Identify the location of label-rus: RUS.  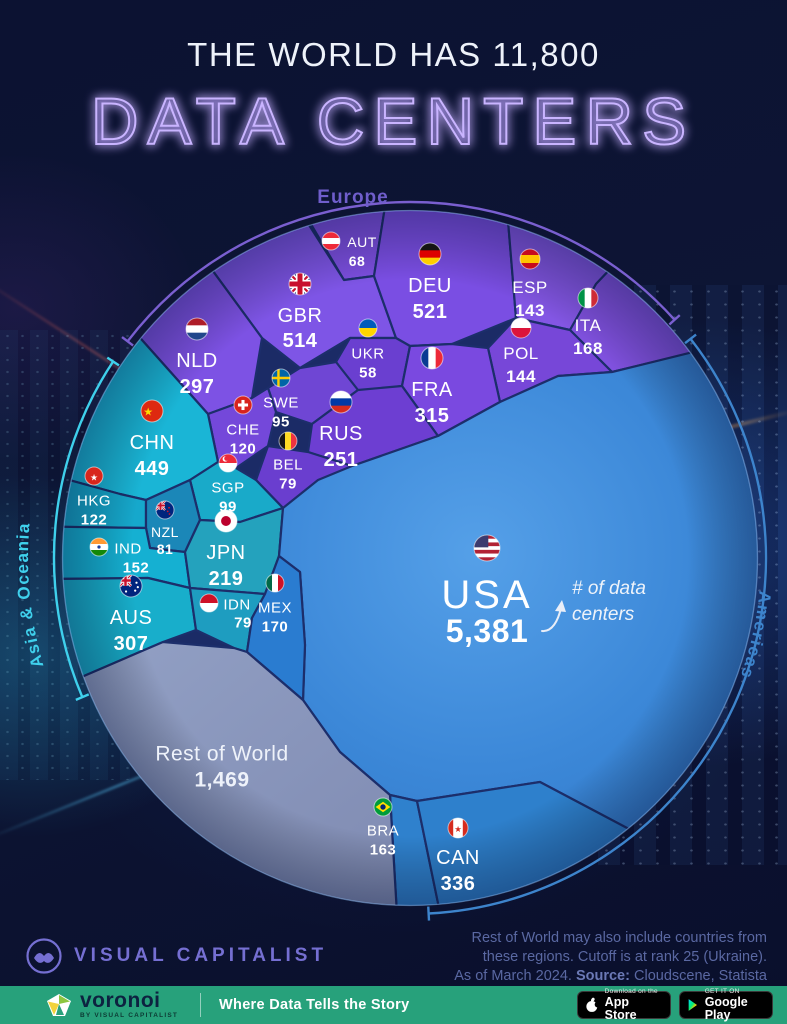
(341, 434).